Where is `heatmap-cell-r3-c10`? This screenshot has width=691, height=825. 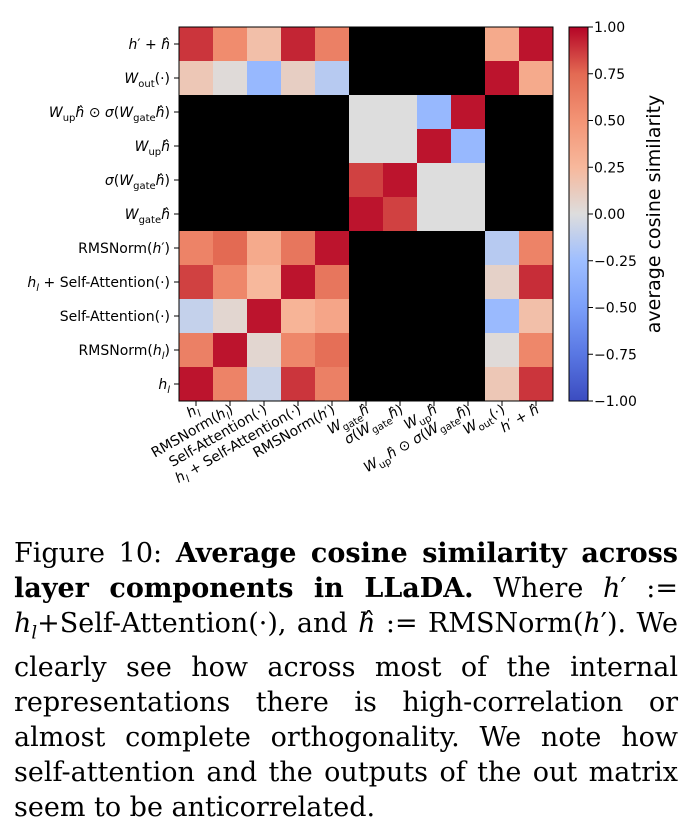
heatmap-cell-r3-c10 is located at coordinates (536, 146).